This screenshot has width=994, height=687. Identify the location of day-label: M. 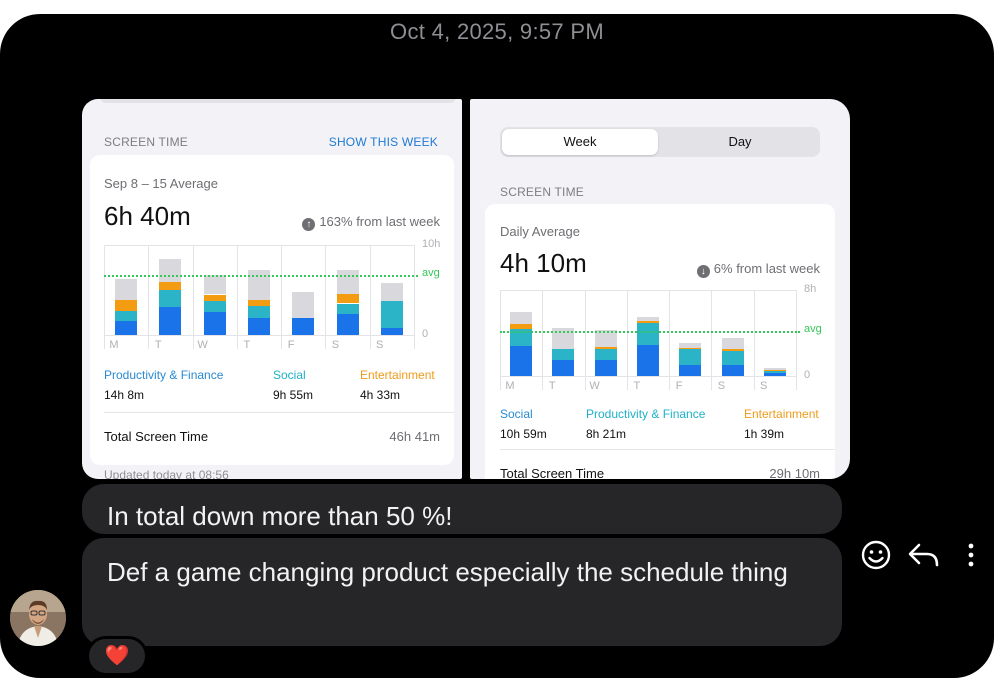
(114, 345).